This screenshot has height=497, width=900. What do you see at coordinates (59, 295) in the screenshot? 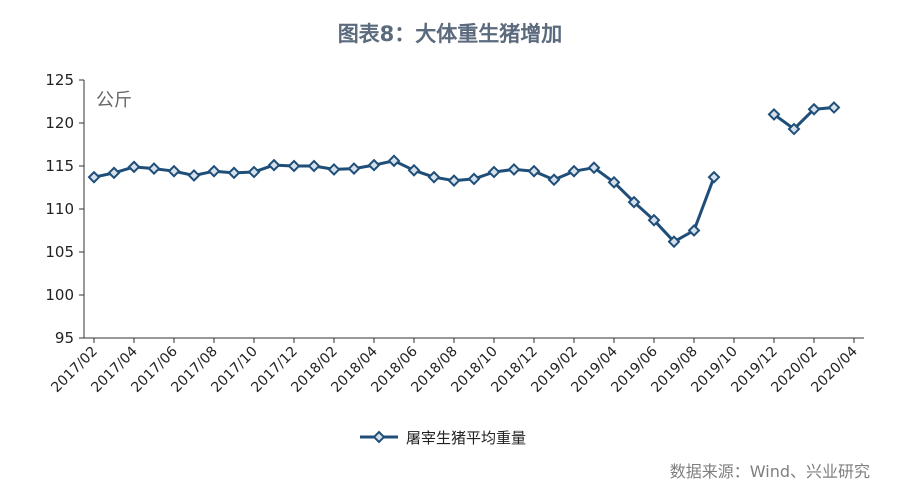
I see `y-tick-label: 100` at bounding box center [59, 295].